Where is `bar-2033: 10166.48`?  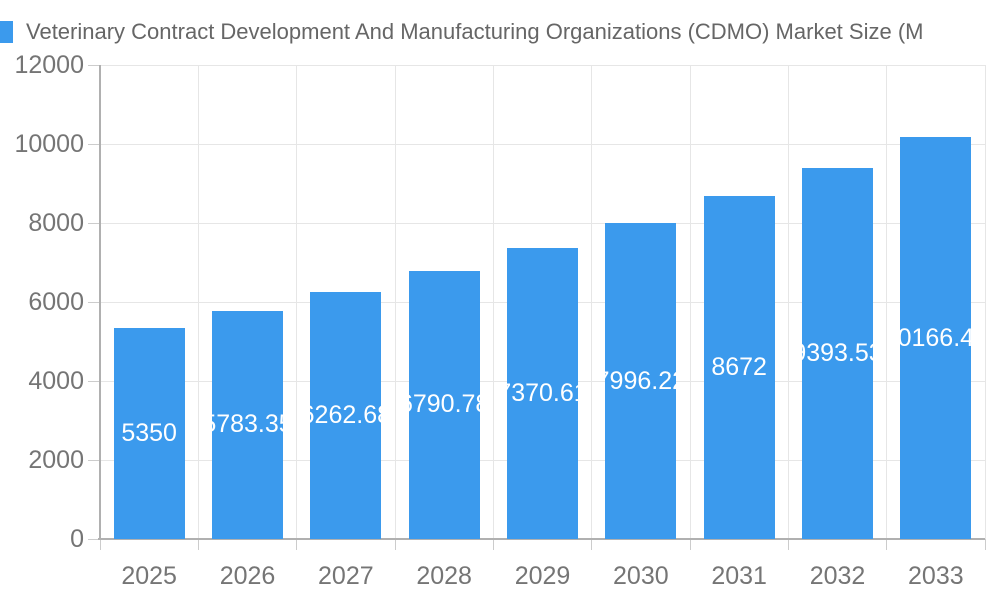
bar-2033: 10166.48 is located at coordinates (936, 338).